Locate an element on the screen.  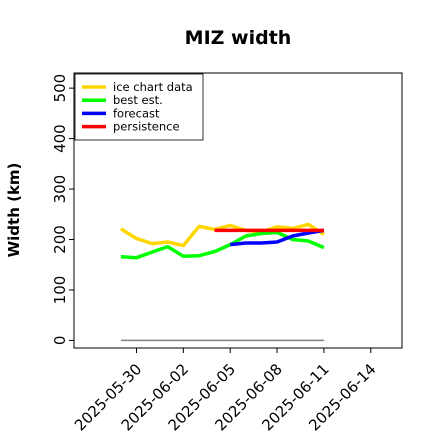
chart-title: MIZ width is located at coordinates (238, 38).